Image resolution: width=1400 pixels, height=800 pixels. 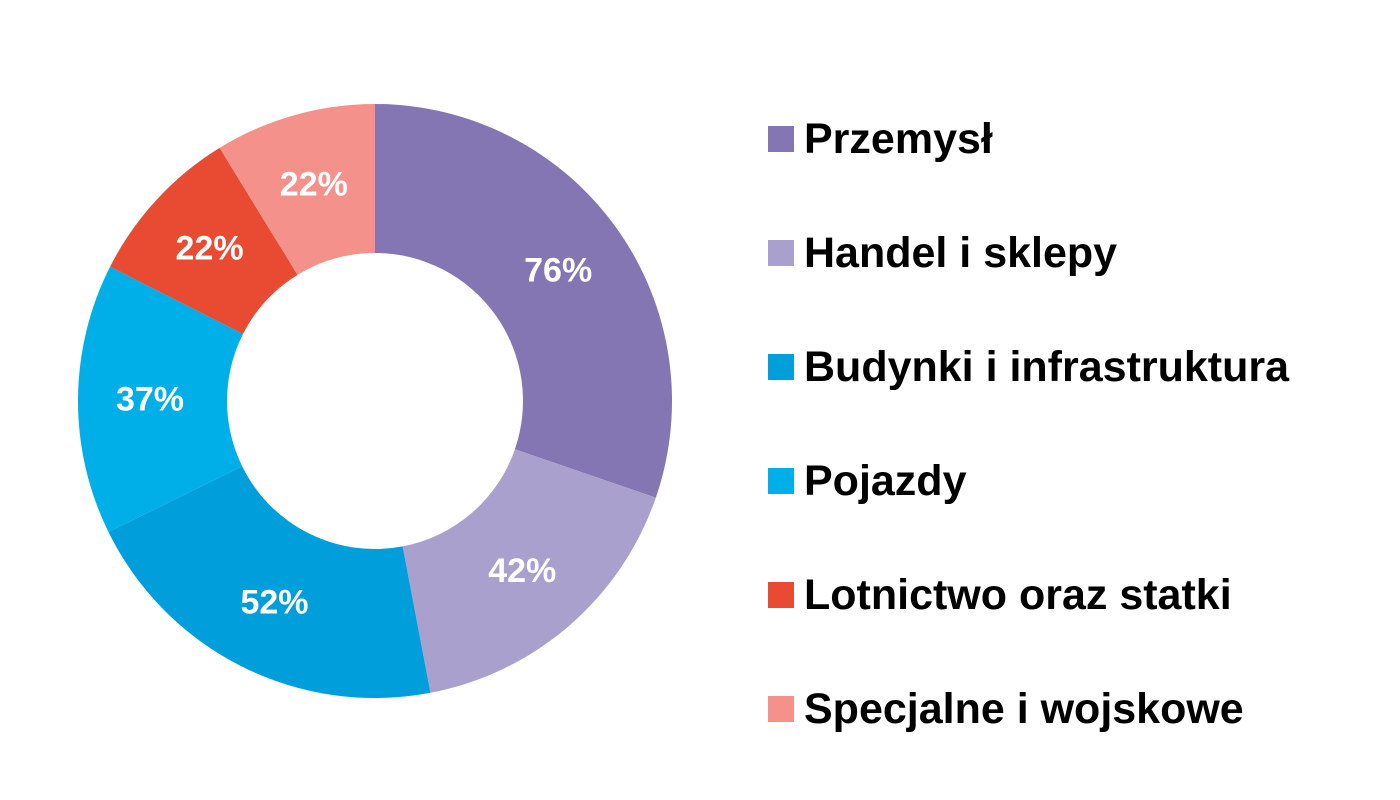 What do you see at coordinates (961, 252) in the screenshot?
I see `legend-label: Handel i sklepy` at bounding box center [961, 252].